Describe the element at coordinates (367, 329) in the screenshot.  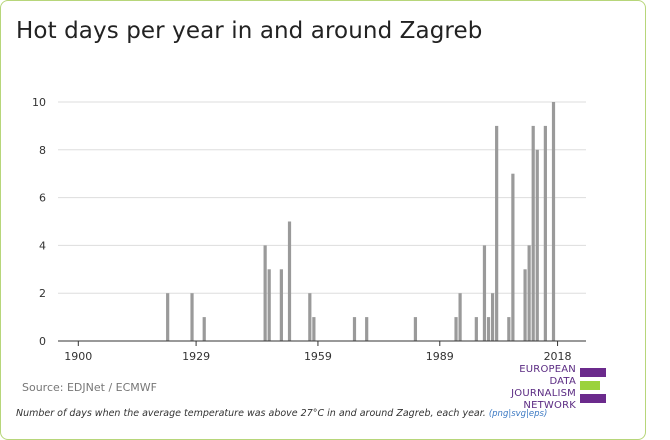
I see `bar-1971` at that location.